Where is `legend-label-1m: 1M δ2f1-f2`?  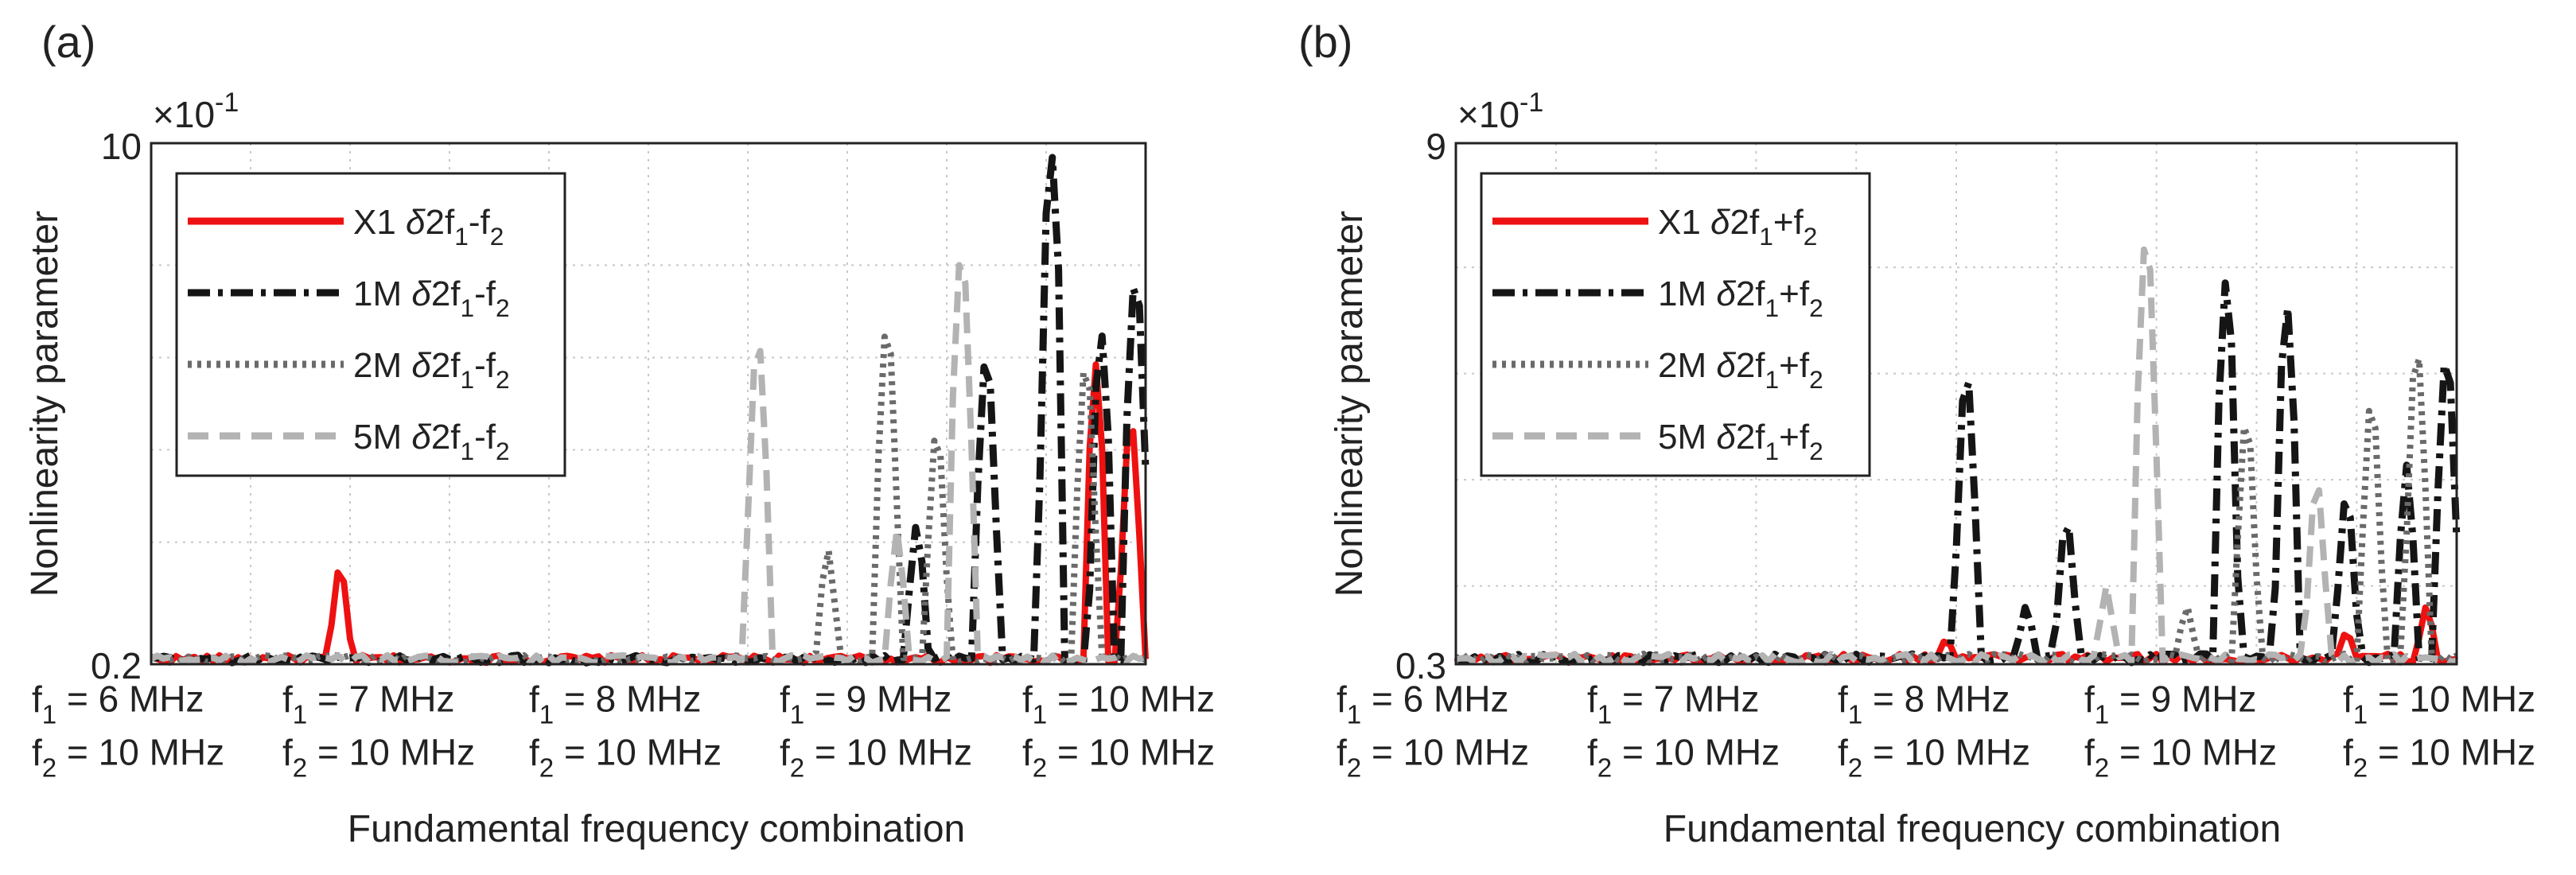 legend-label-1m: 1M δ2f1-f2 is located at coordinates (432, 298).